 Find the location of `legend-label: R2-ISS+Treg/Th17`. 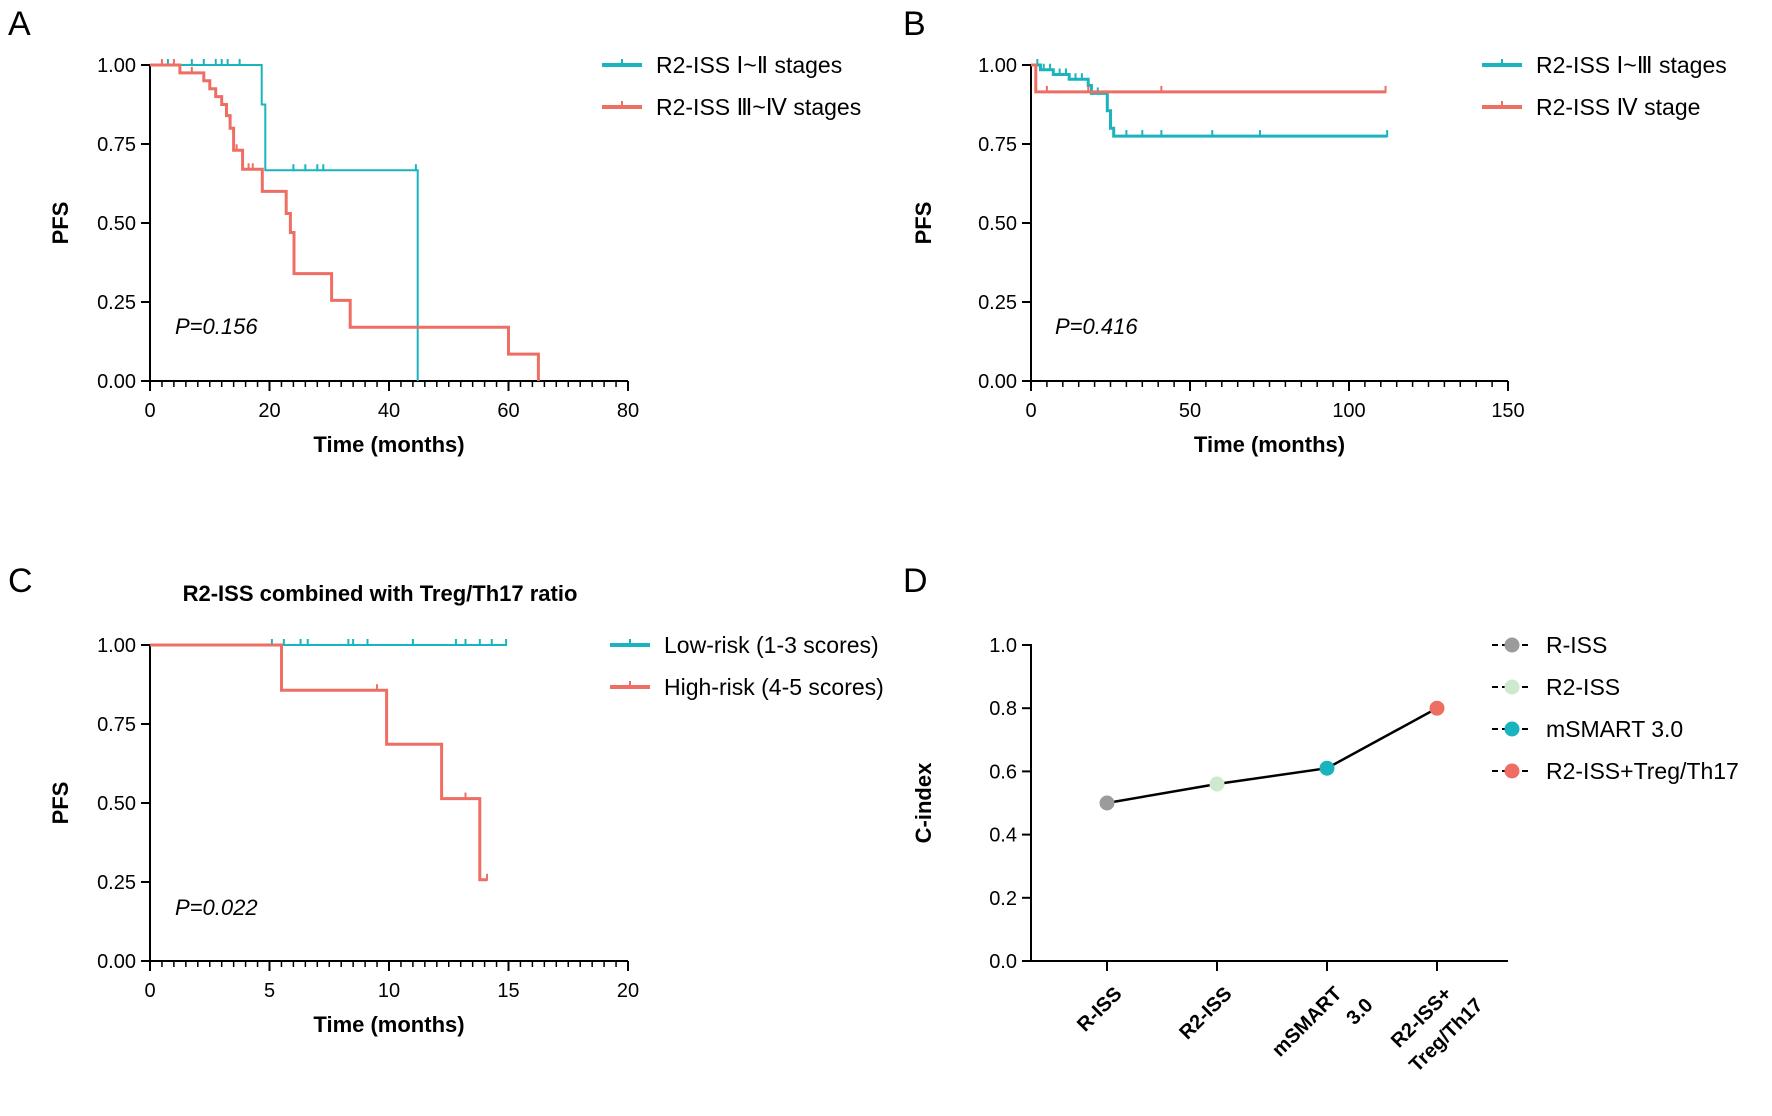

legend-label: R2-ISS+Treg/Th17 is located at coordinates (1642, 771).